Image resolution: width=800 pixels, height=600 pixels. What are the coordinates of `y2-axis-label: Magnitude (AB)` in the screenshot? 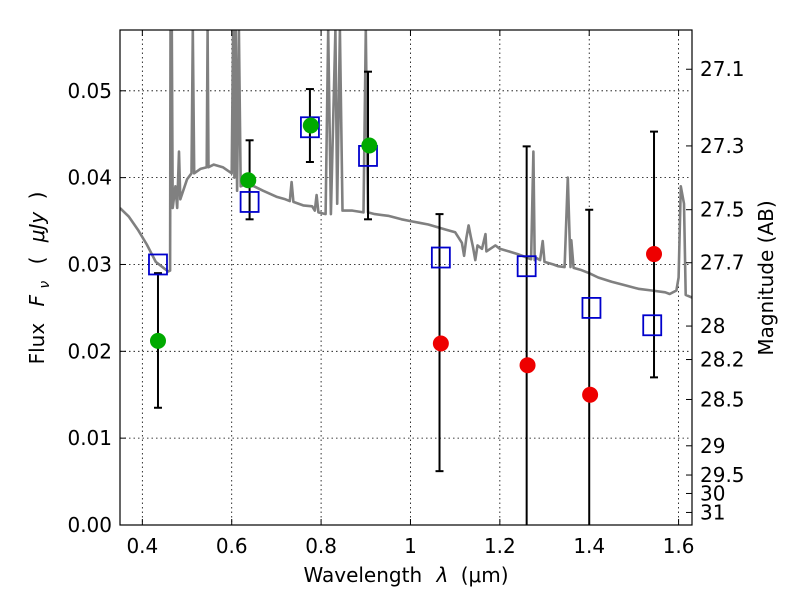 It's located at (766, 277).